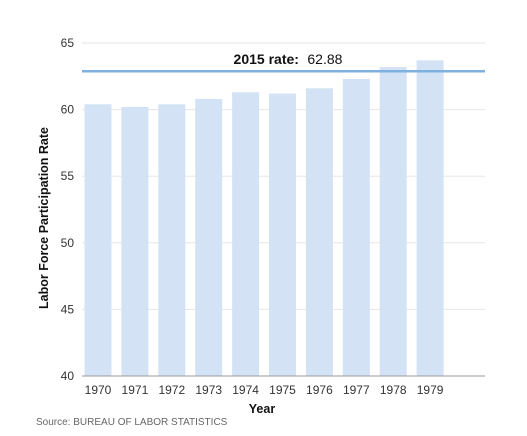 This screenshot has height=436, width=527. Describe the element at coordinates (262, 409) in the screenshot. I see `x-axis-title: Year` at that location.